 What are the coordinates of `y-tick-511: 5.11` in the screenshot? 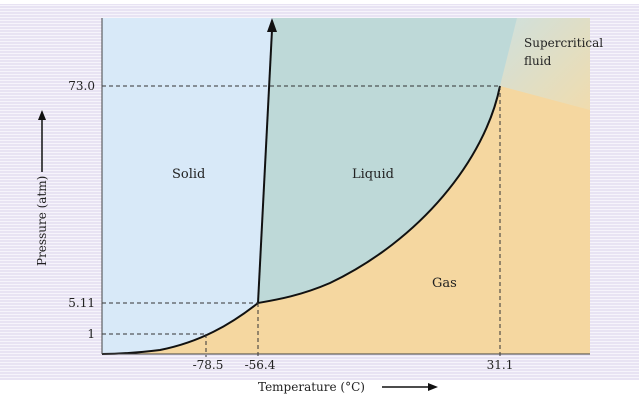 It's located at (81, 303).